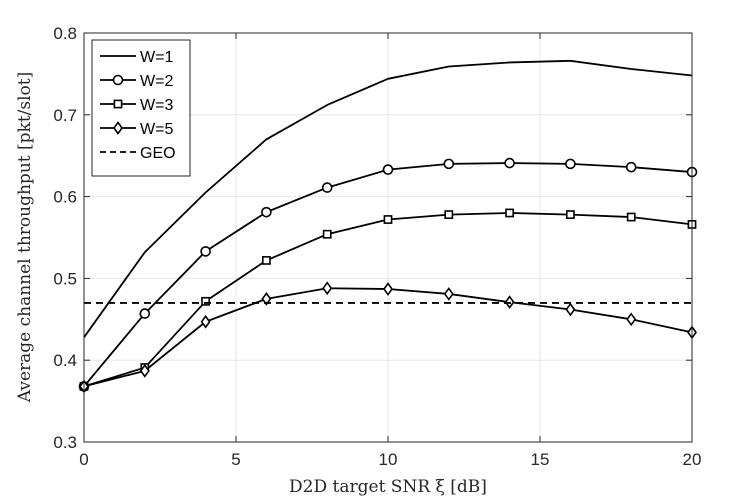  What do you see at coordinates (65, 115) in the screenshot?
I see `y-tick-label: 0.7` at bounding box center [65, 115].